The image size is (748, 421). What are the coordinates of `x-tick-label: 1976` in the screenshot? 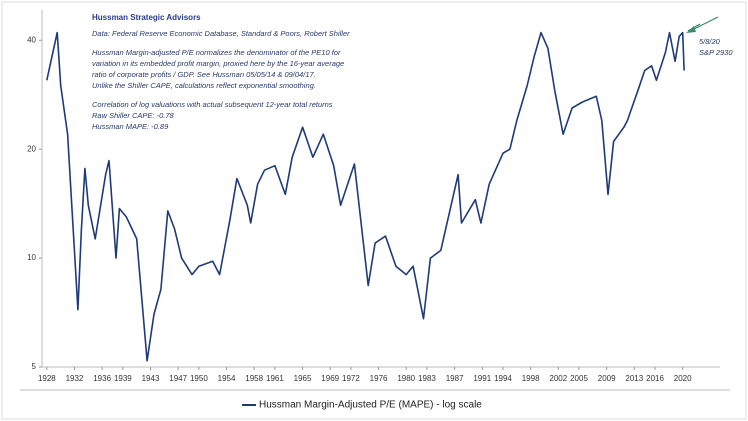 It's located at (379, 378).